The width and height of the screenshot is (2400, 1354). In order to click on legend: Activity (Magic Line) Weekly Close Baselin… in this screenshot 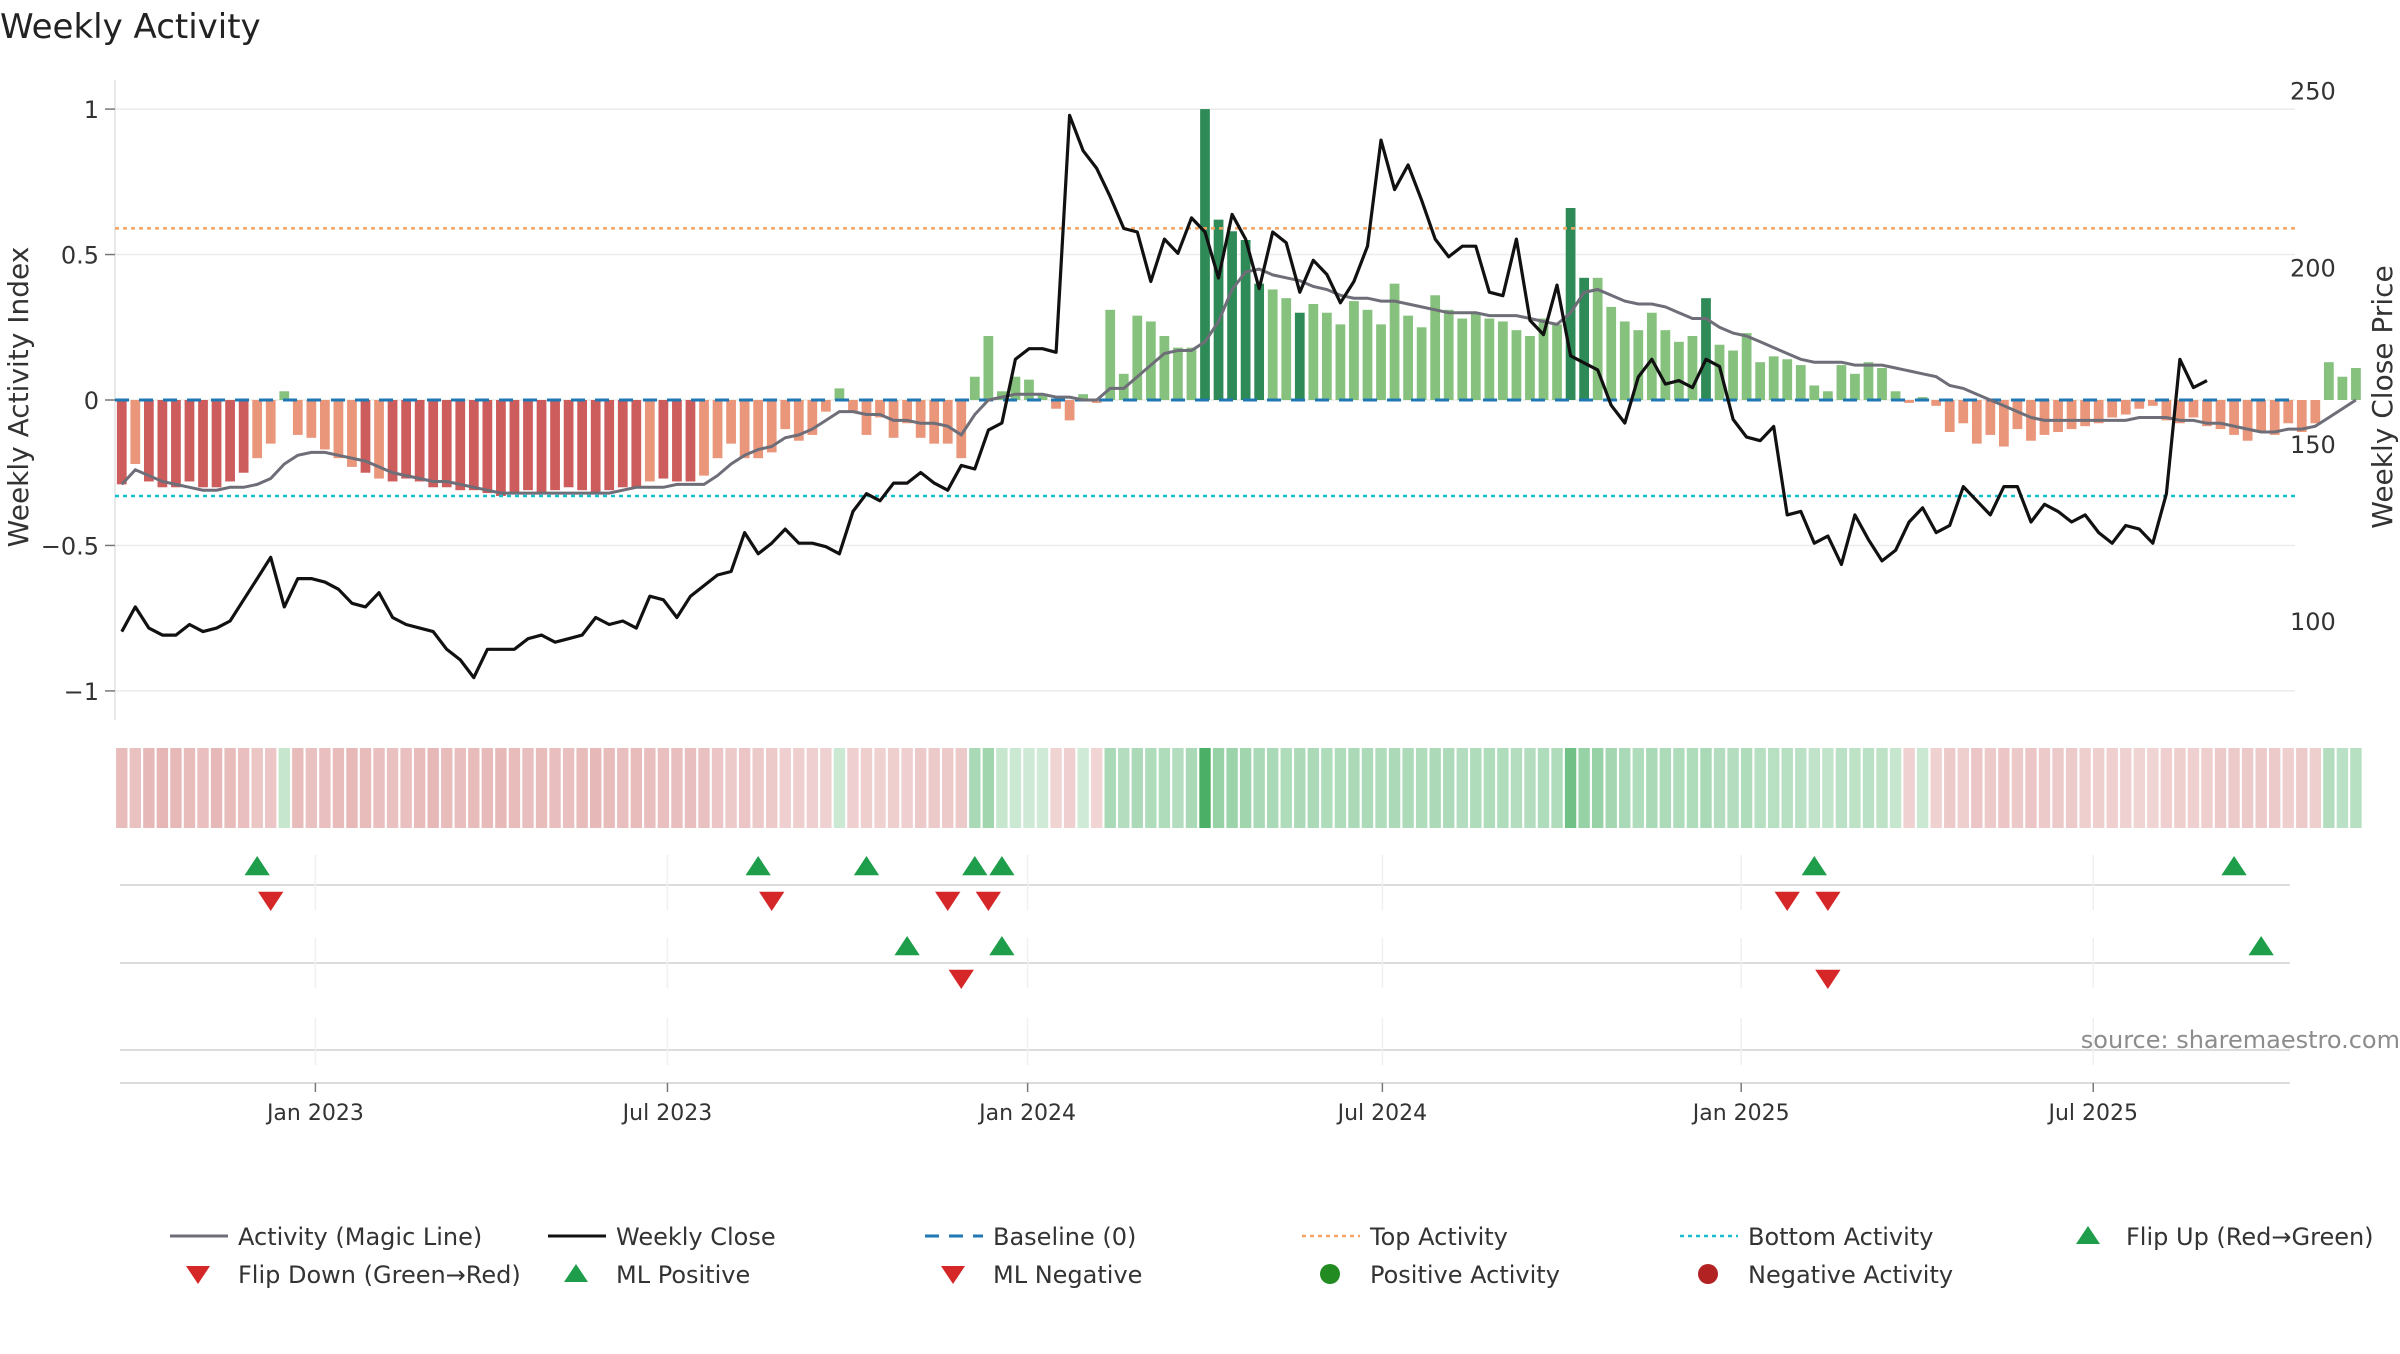, I will do `click(1272, 1256)`.